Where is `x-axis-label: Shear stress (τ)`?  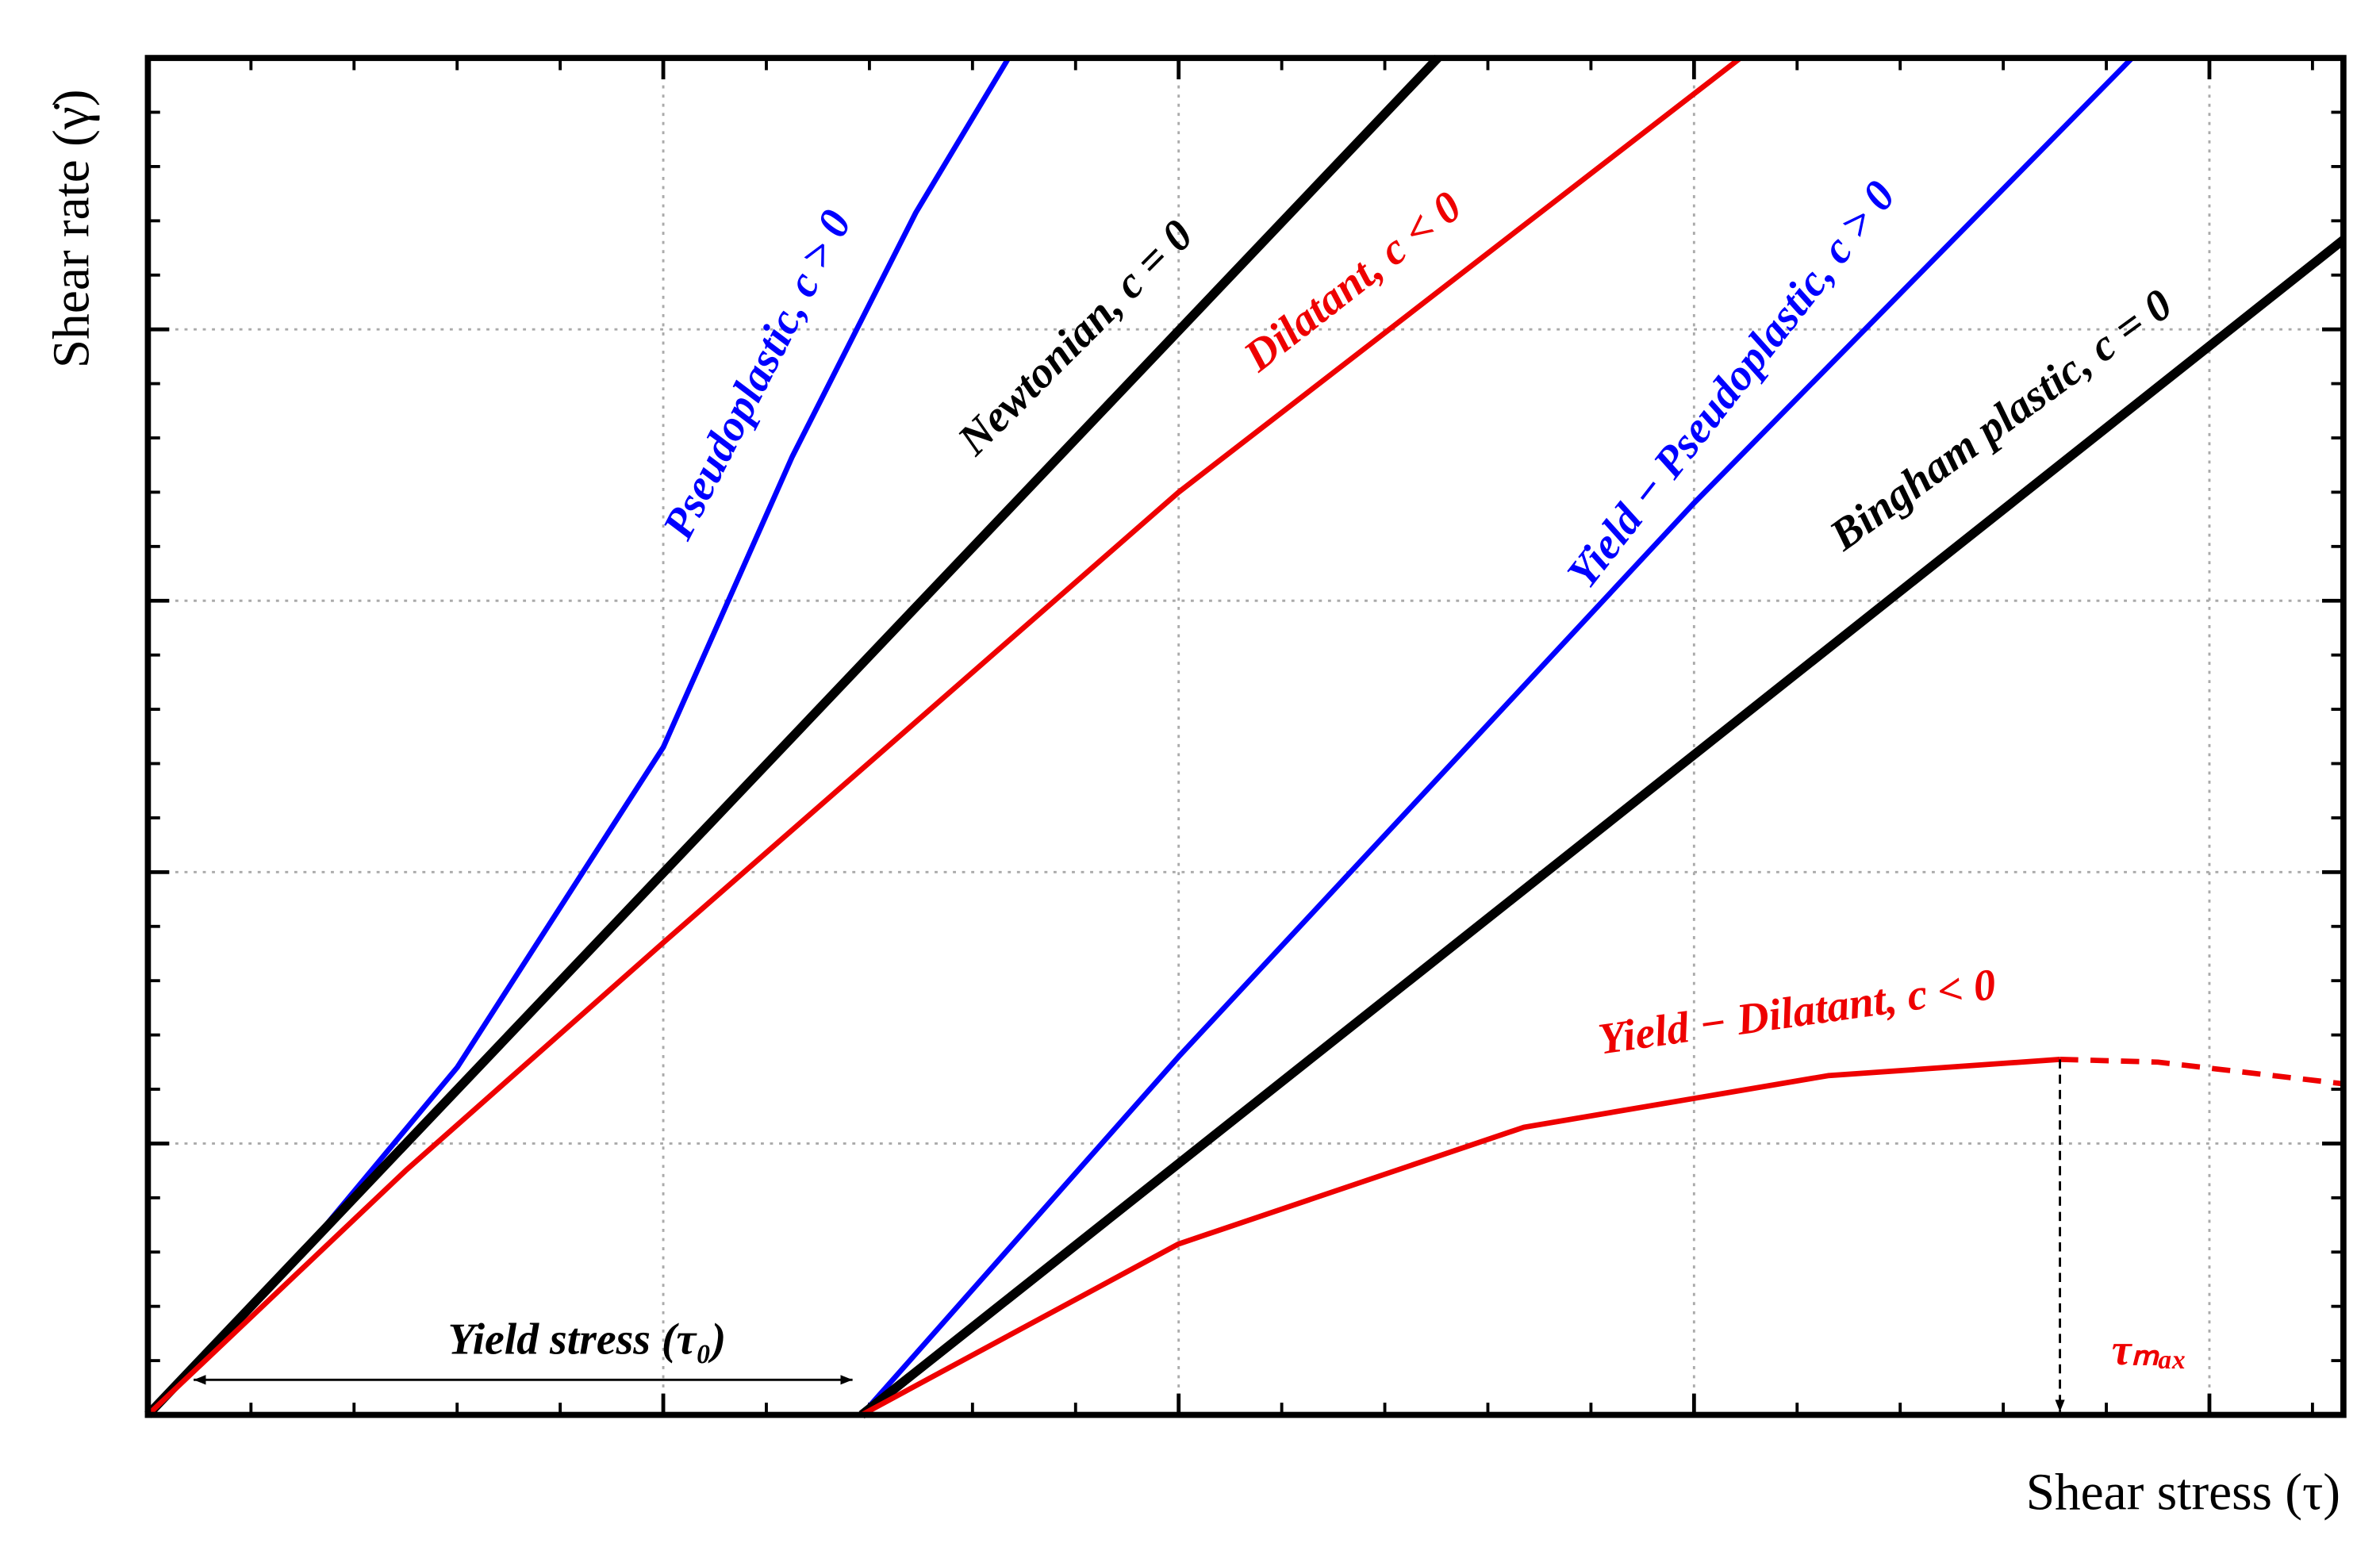 x-axis-label: Shear stress (τ) is located at coordinates (2183, 1493).